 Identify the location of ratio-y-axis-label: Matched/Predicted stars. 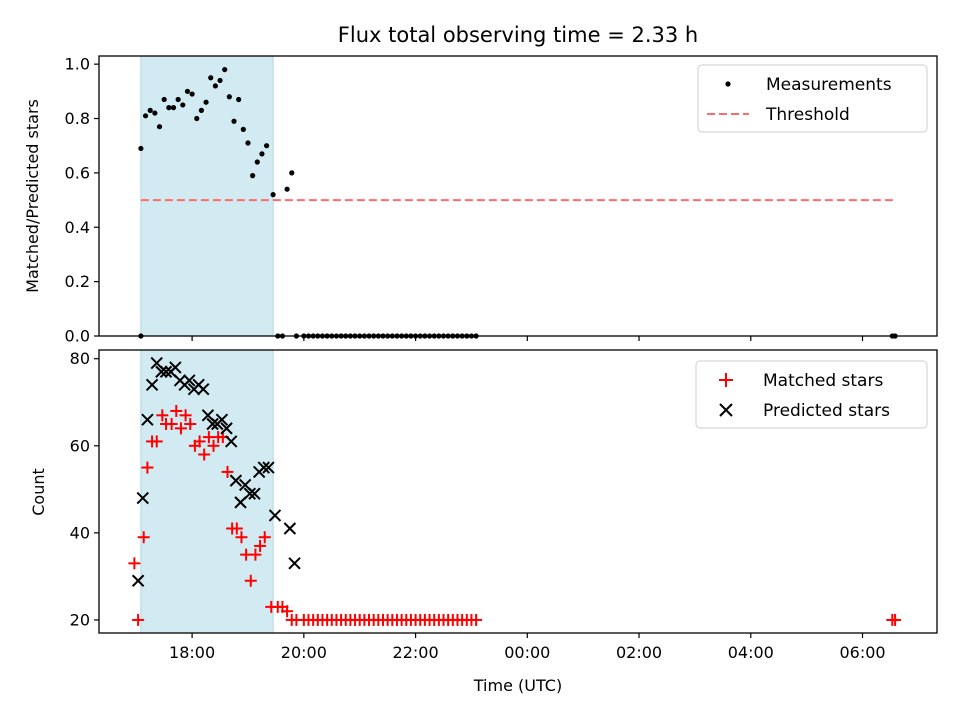
(32, 196).